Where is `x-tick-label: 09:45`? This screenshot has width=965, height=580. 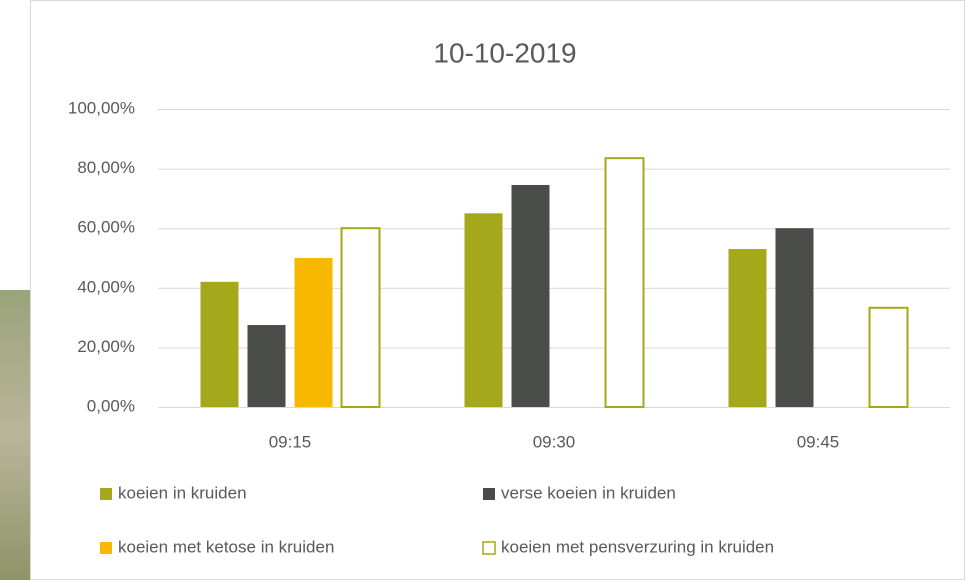 x-tick-label: 09:45 is located at coordinates (818, 441).